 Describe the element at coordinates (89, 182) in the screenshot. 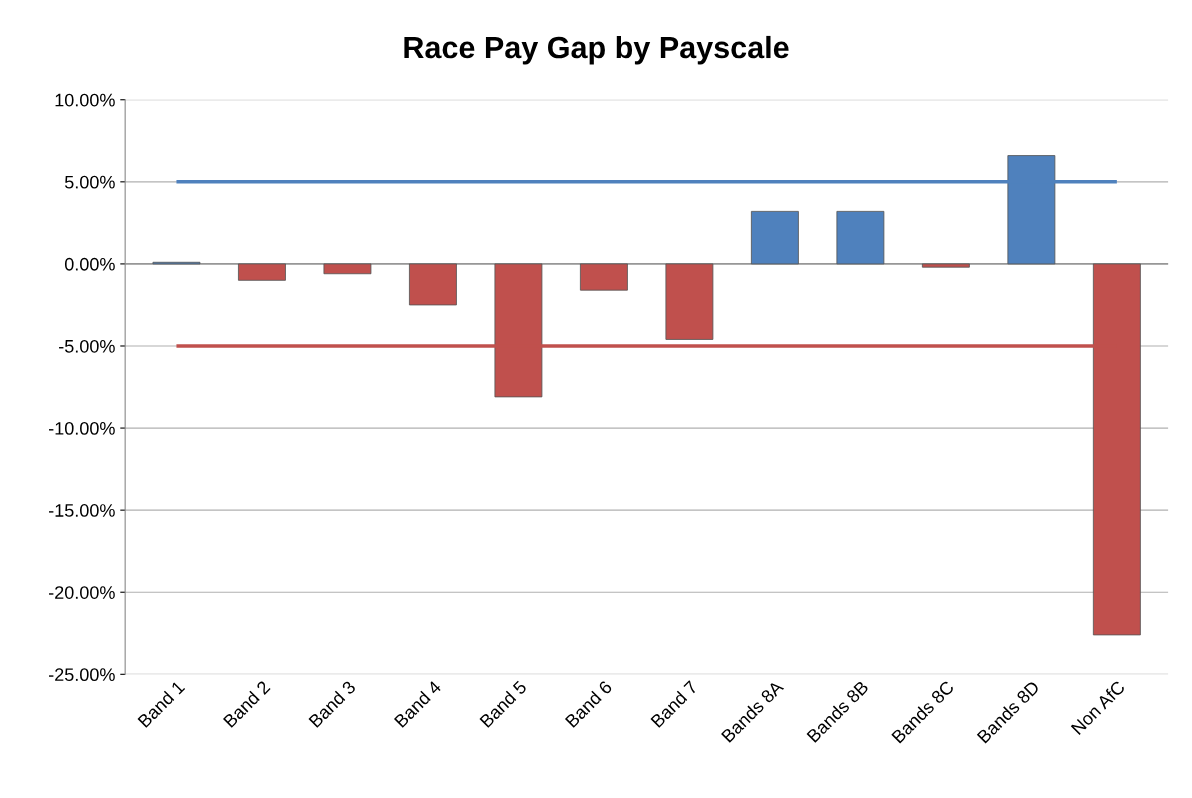

I see `y-tick-label: 5.00%` at that location.